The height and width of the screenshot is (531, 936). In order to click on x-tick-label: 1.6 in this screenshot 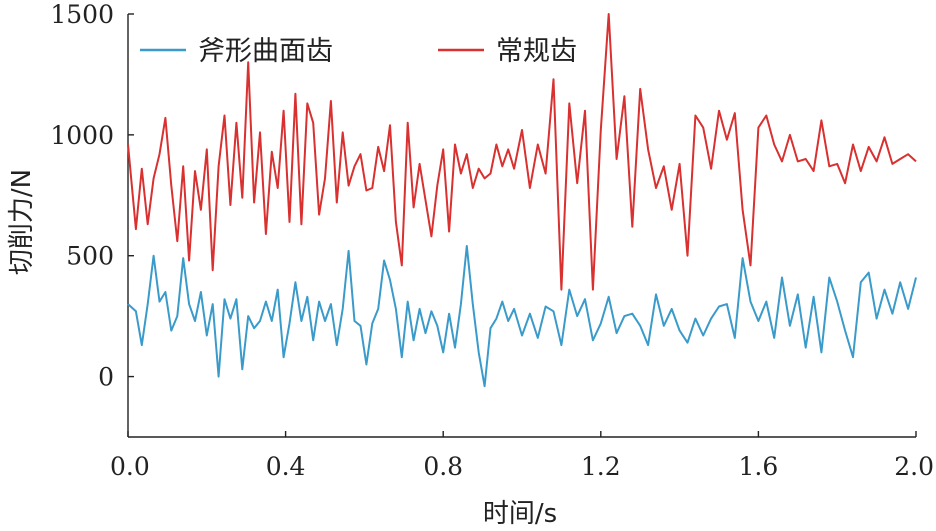, I will do `click(759, 466)`.